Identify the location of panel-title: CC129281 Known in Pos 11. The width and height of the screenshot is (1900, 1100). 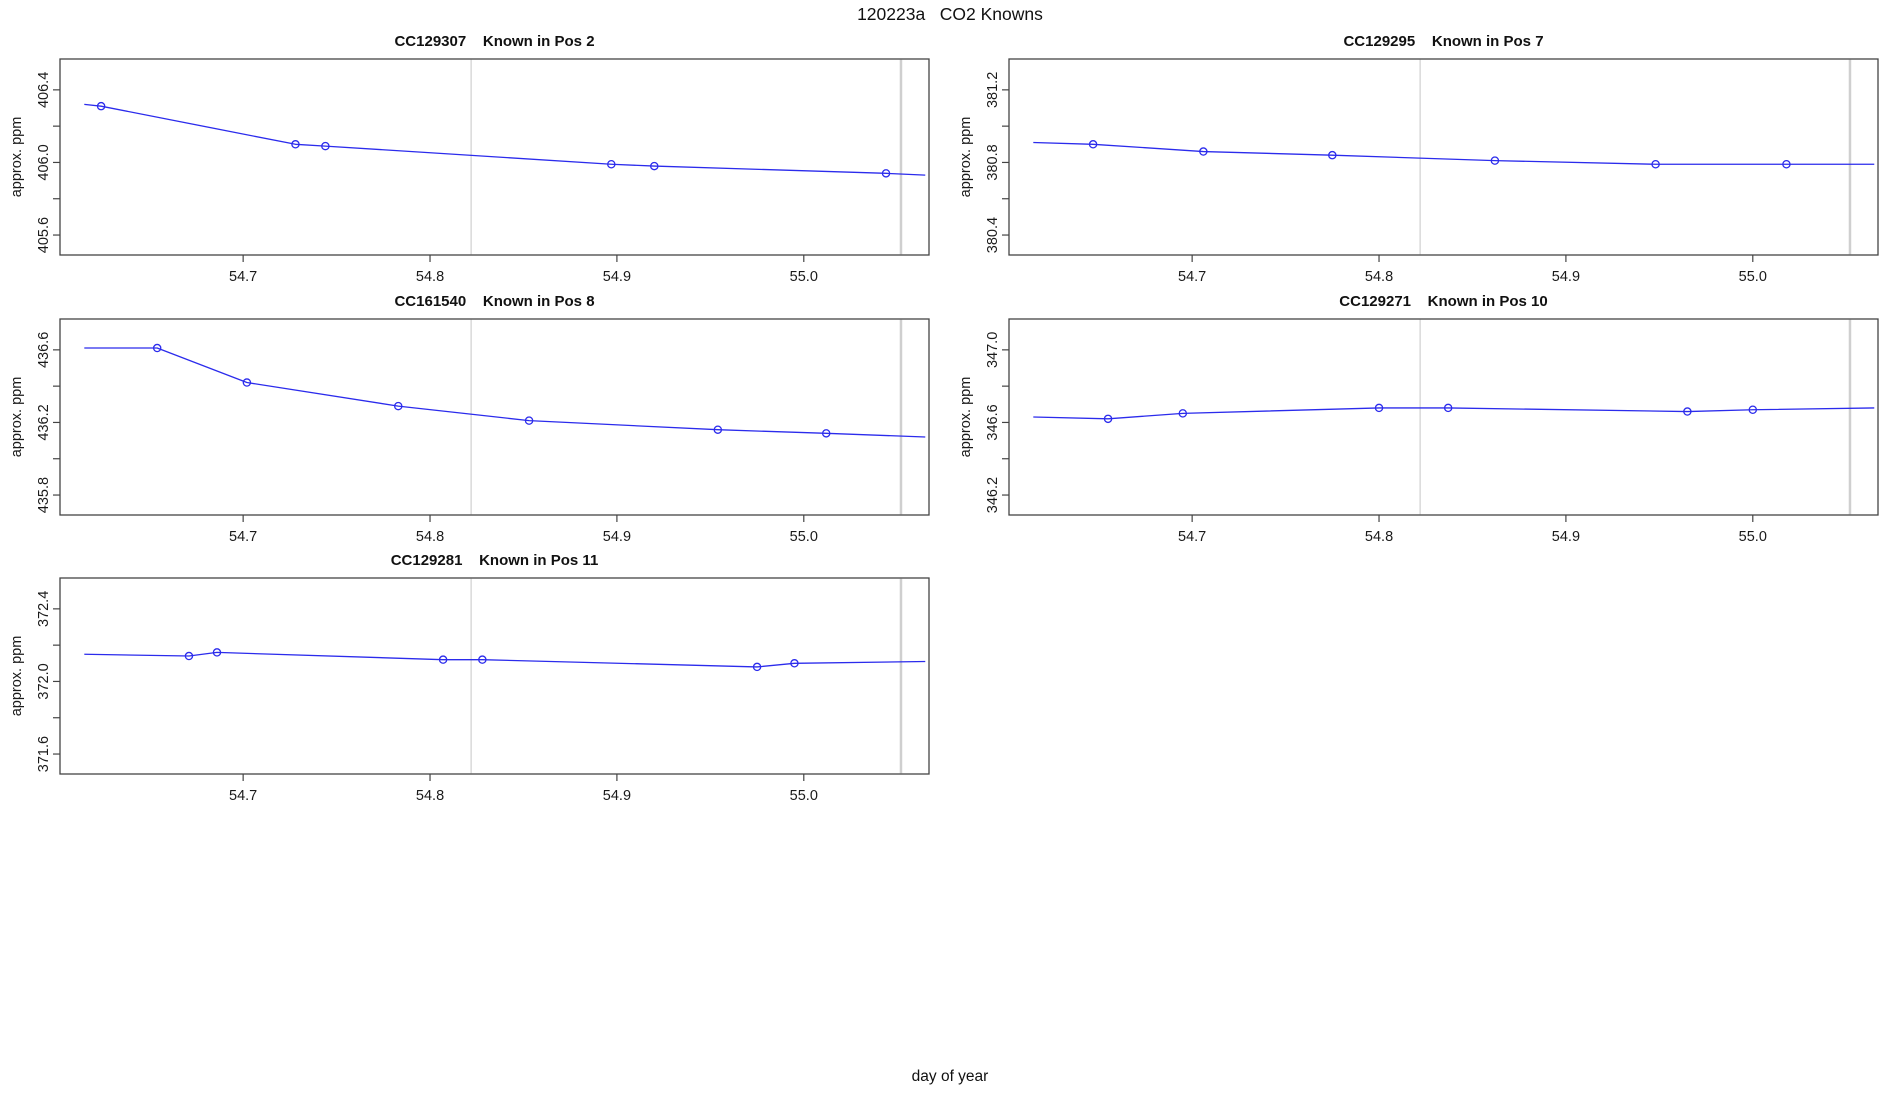
(494, 560).